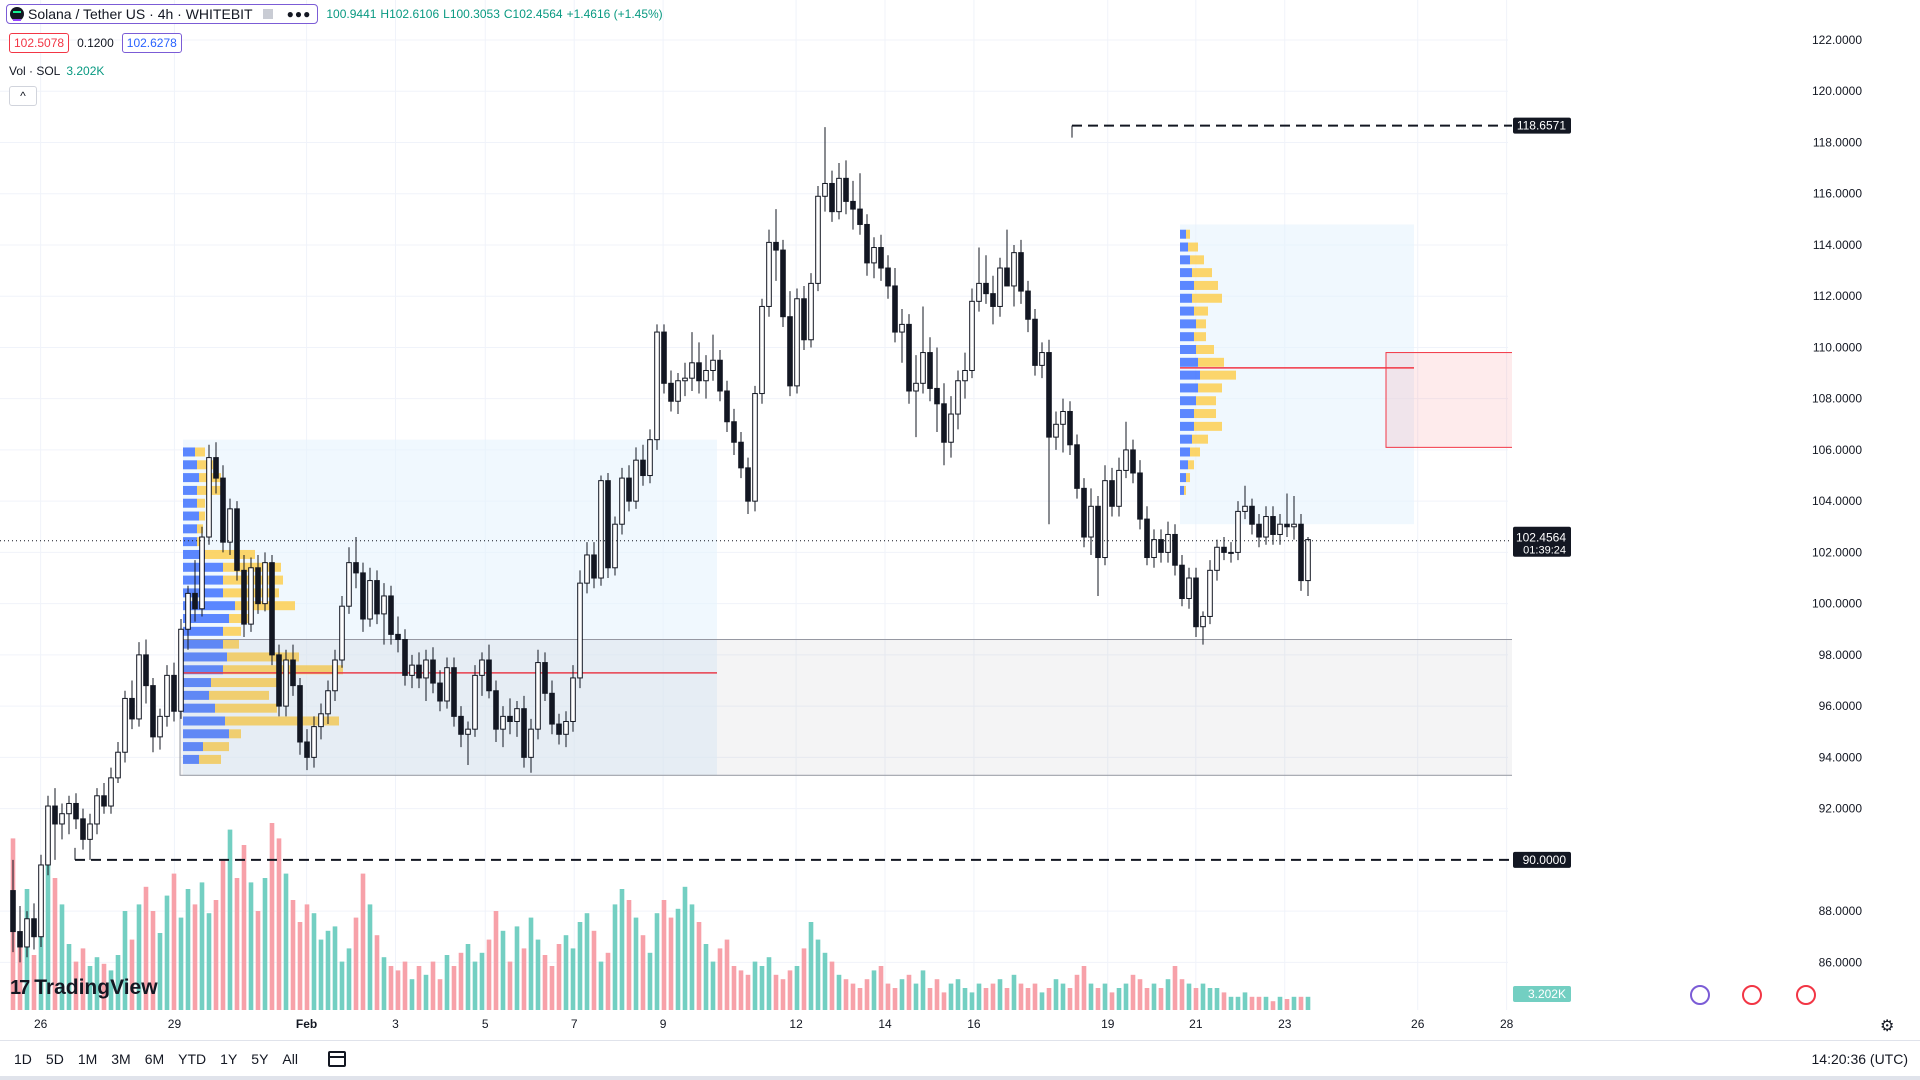  Describe the element at coordinates (154, 1059) in the screenshot. I see `range-button-6m: 6M` at that location.